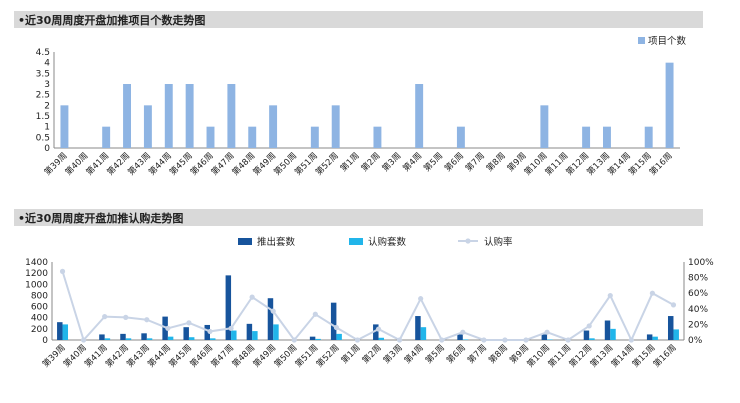 The height and width of the screenshot is (403, 740). What do you see at coordinates (695, 341) in the screenshot?
I see `y-tick-label-right: 0%` at bounding box center [695, 341].